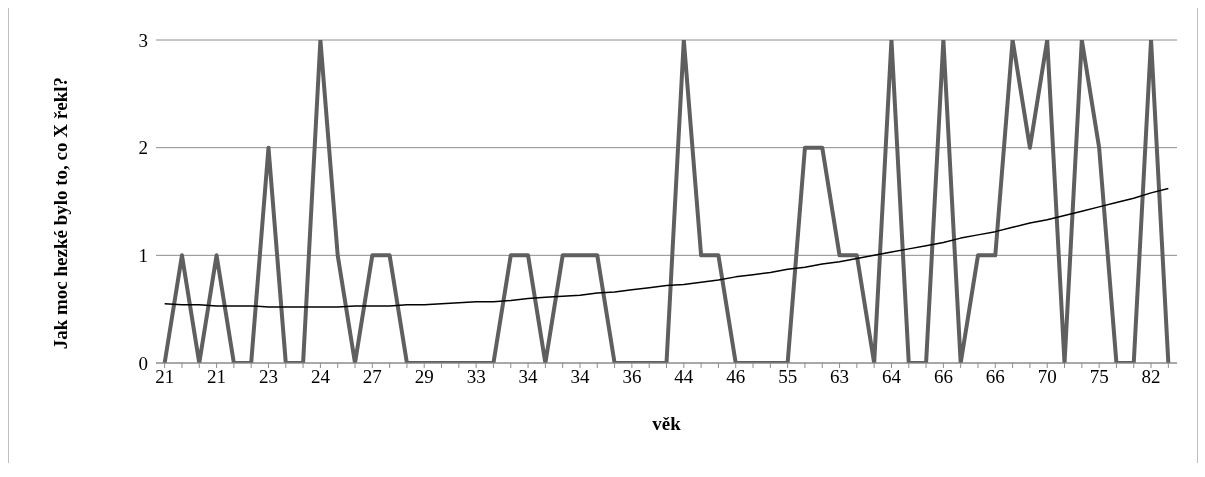 This screenshot has height=477, width=1205. Describe the element at coordinates (268, 377) in the screenshot. I see `x-tick-label: 23` at that location.